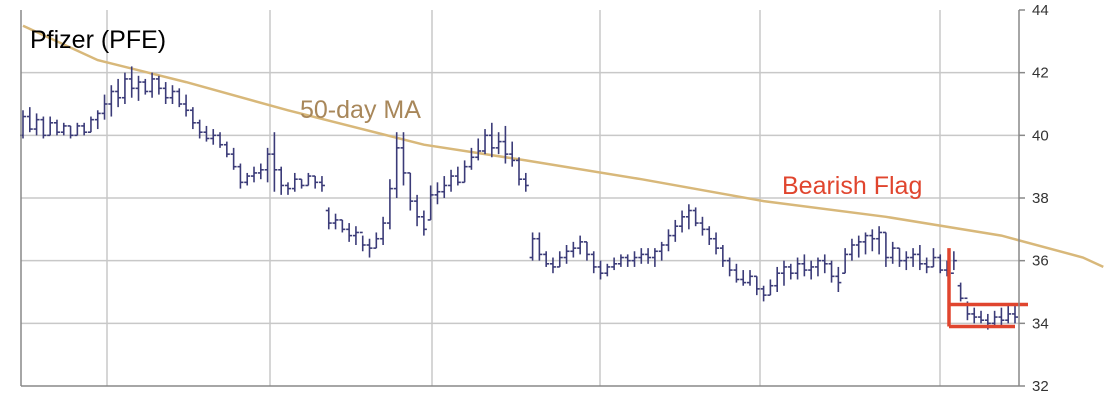 The image size is (1106, 413). I want to click on bearish-flag-label: Bearish Flag, so click(852, 186).